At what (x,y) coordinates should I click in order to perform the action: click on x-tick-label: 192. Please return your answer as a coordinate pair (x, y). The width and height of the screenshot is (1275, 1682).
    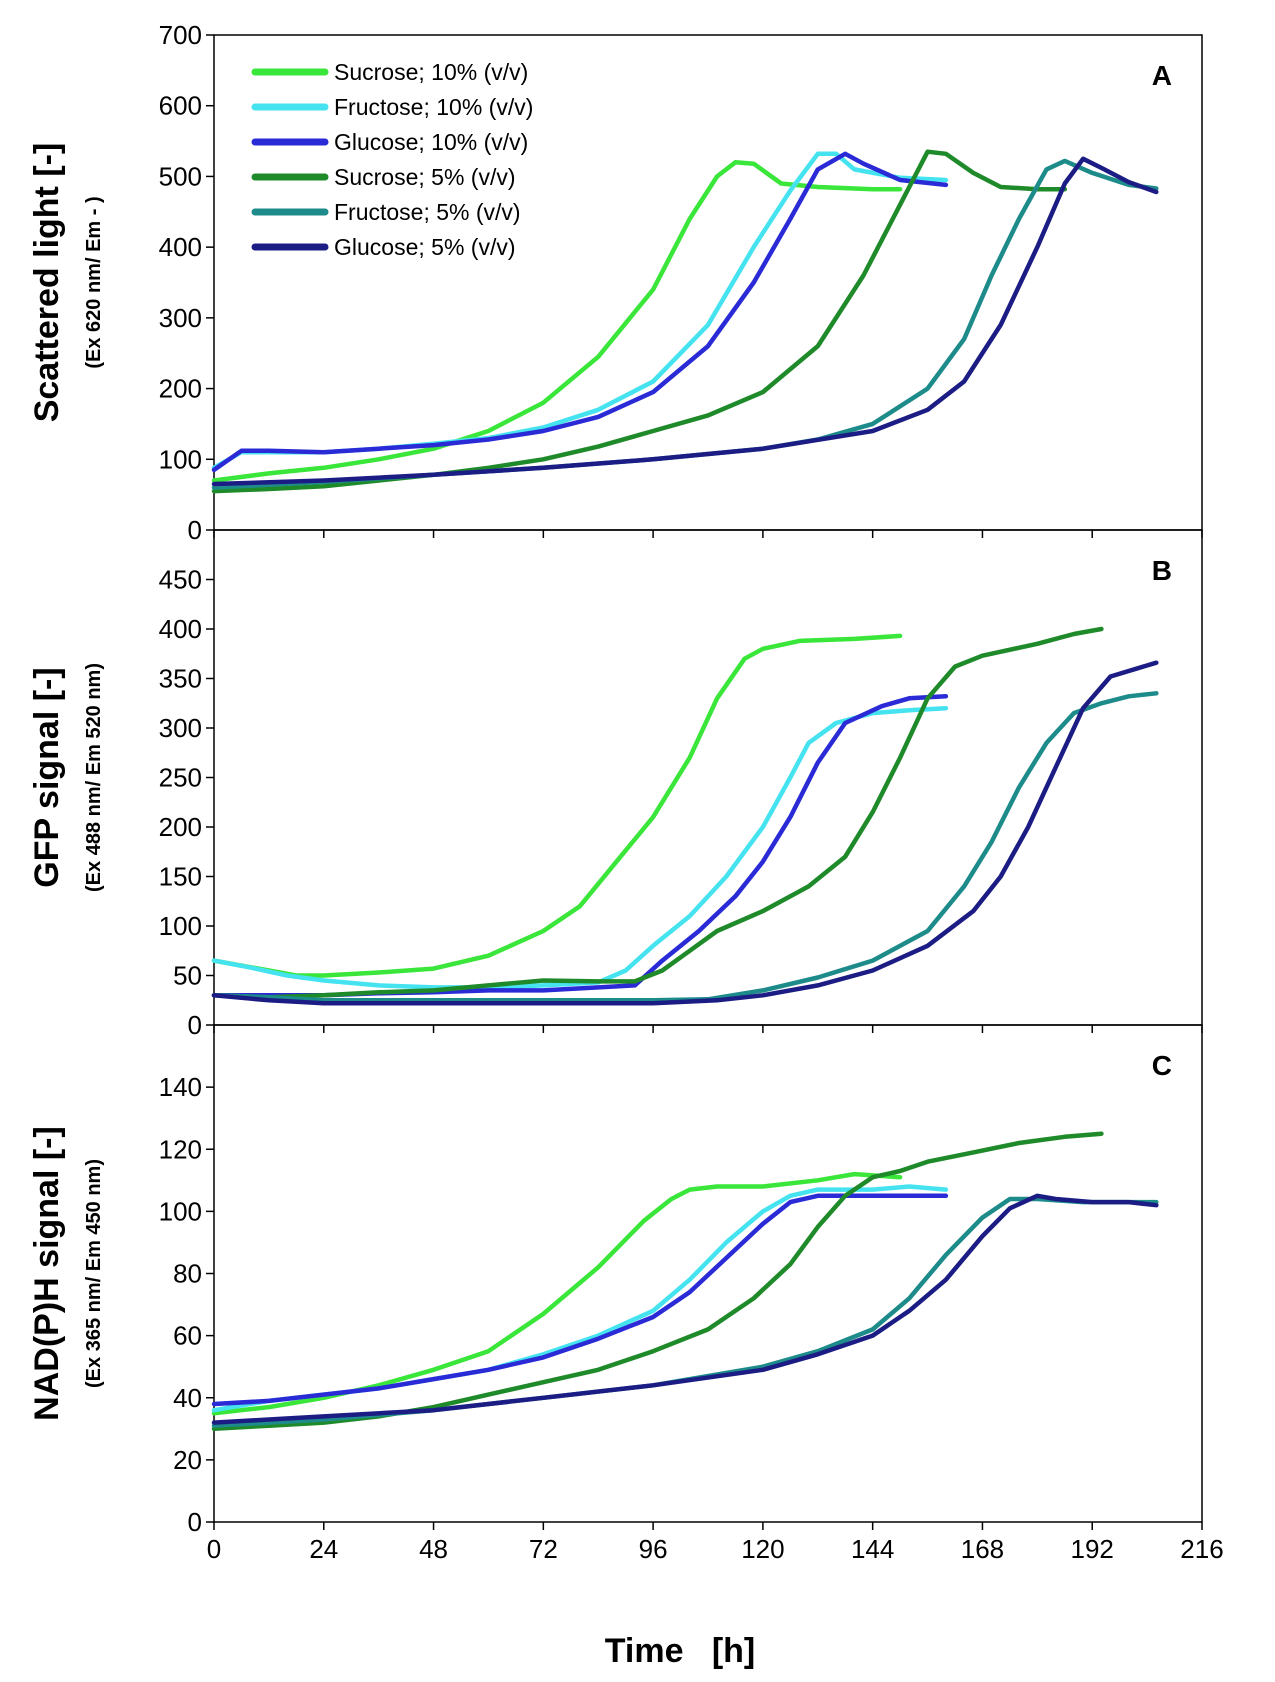
    Looking at the image, I should click on (1092, 1549).